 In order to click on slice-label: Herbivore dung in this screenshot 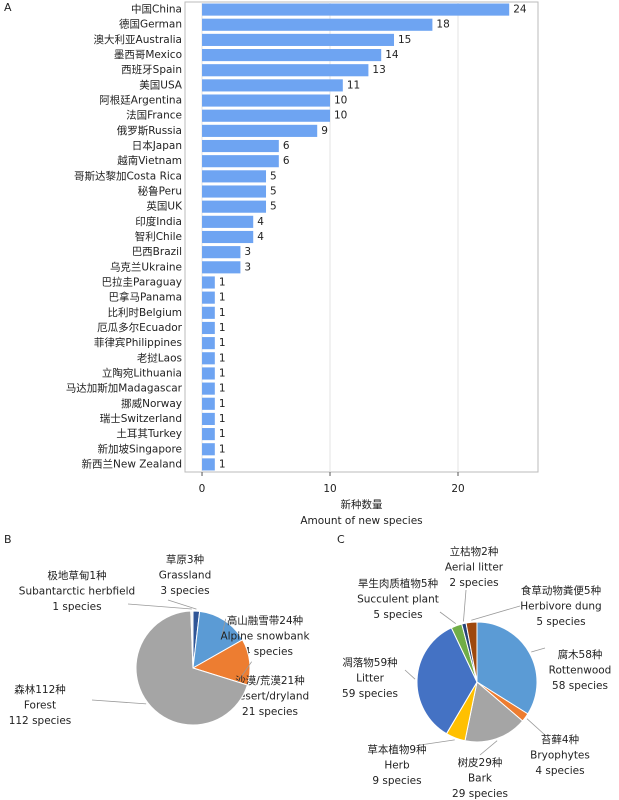, I will do `click(560, 607)`.